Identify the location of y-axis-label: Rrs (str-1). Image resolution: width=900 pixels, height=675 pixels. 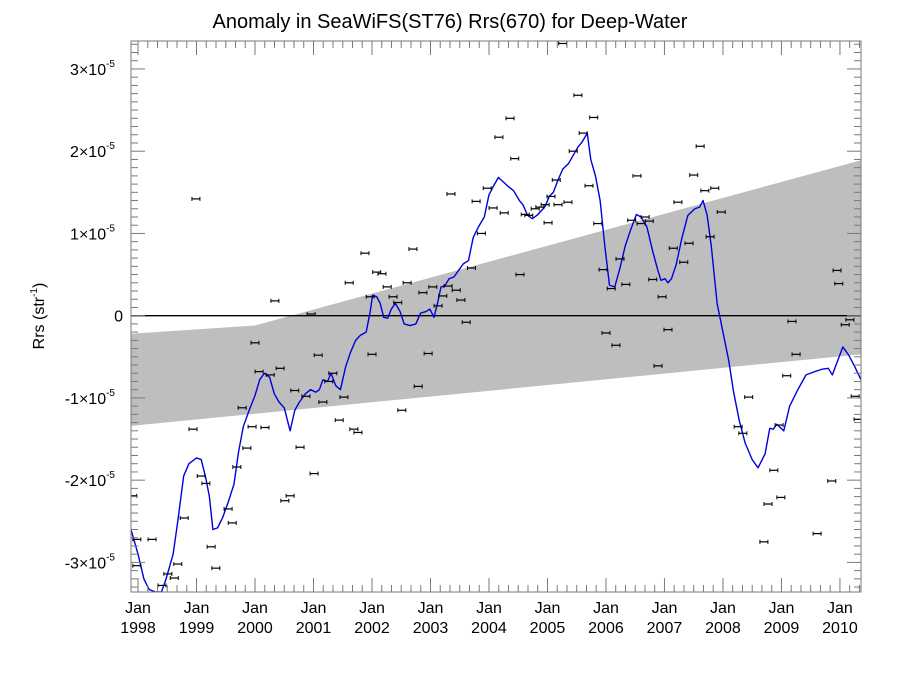
(38, 316).